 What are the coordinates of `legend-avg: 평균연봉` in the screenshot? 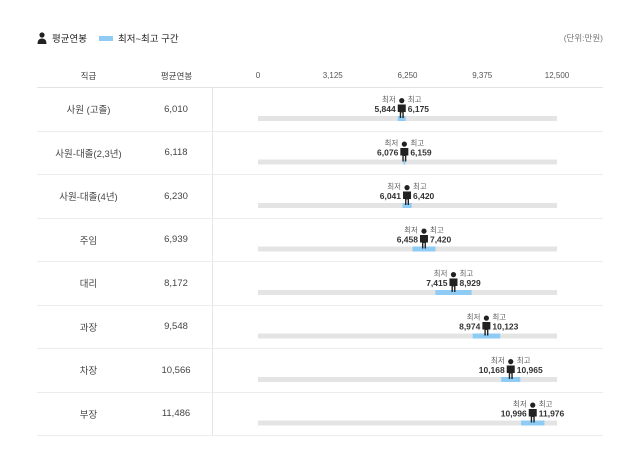 It's located at (62, 38).